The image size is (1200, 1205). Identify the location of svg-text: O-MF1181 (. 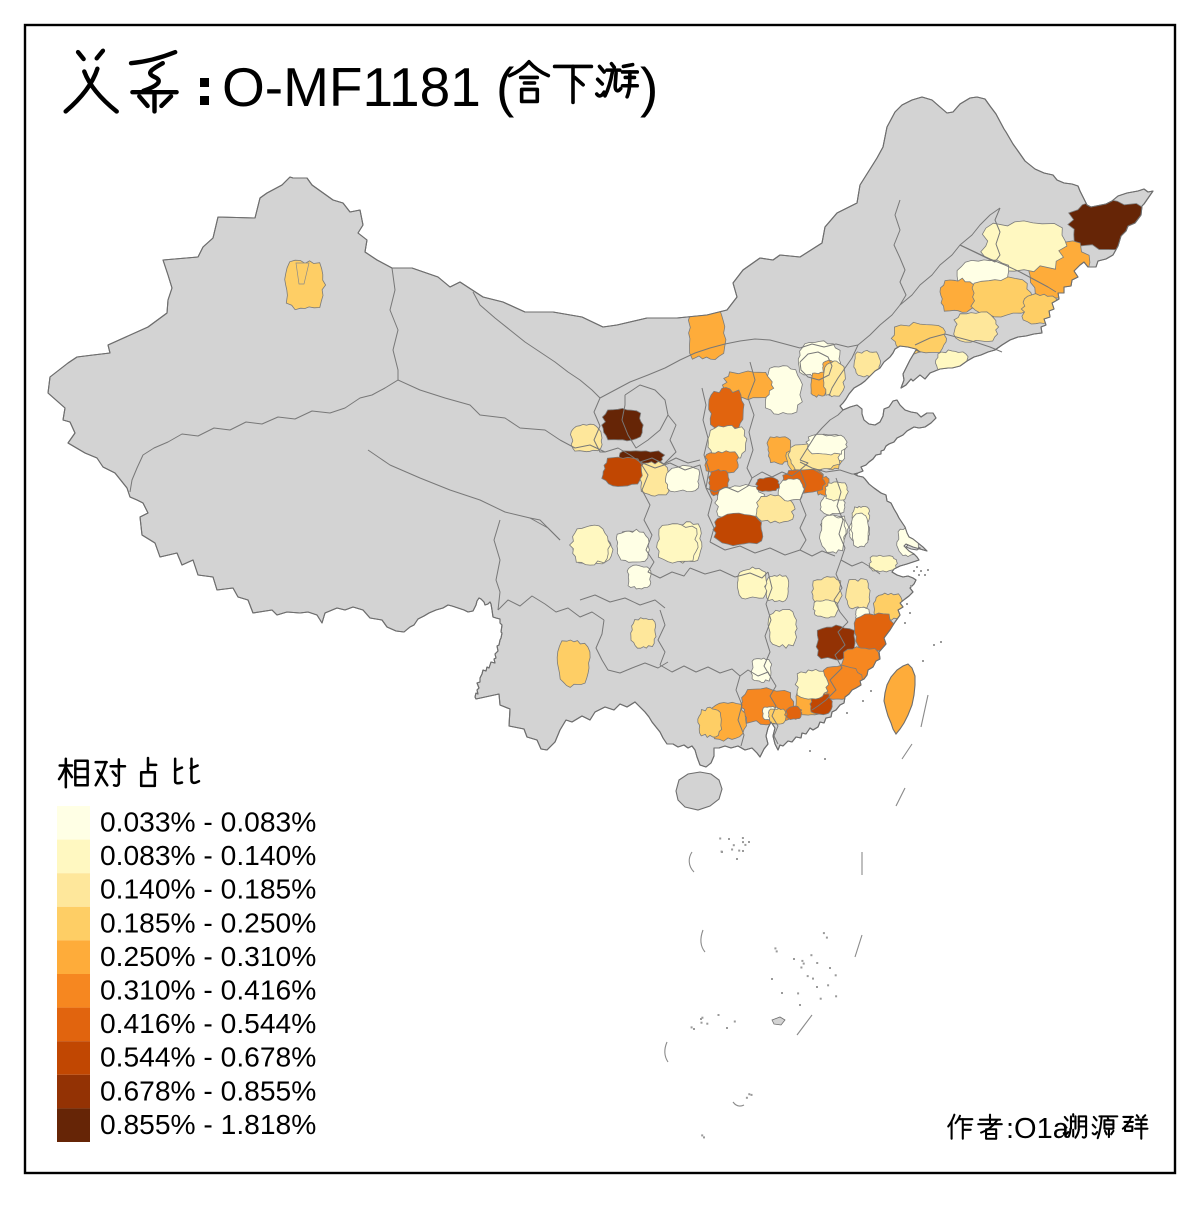
(368, 87).